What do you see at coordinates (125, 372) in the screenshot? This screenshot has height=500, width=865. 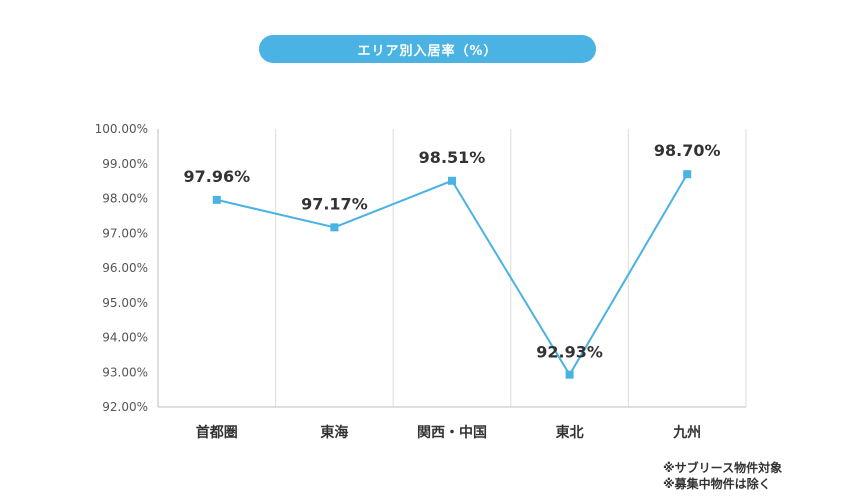 I see `y-tick-label: 93.00%` at bounding box center [125, 372].